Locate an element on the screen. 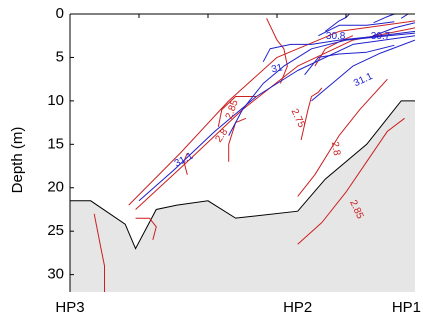 The height and width of the screenshot is (322, 423). y-axis-title: Depth (m) is located at coordinates (17, 160).